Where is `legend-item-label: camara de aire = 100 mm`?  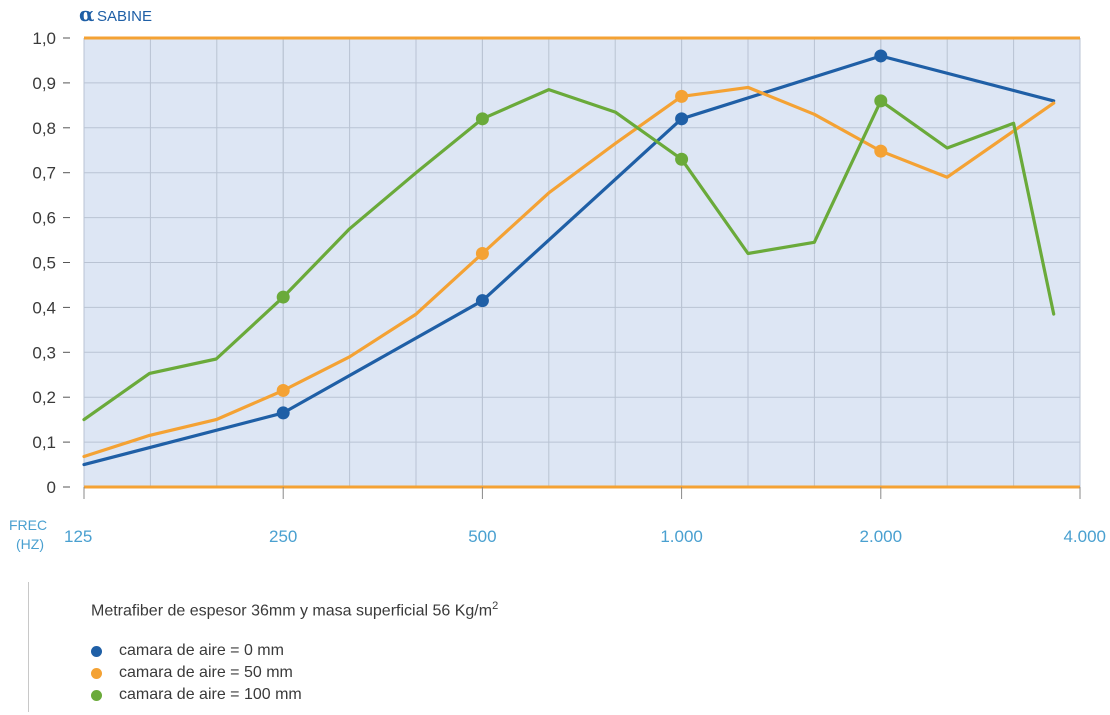 legend-item-label: camara de aire = 100 mm is located at coordinates (210, 694).